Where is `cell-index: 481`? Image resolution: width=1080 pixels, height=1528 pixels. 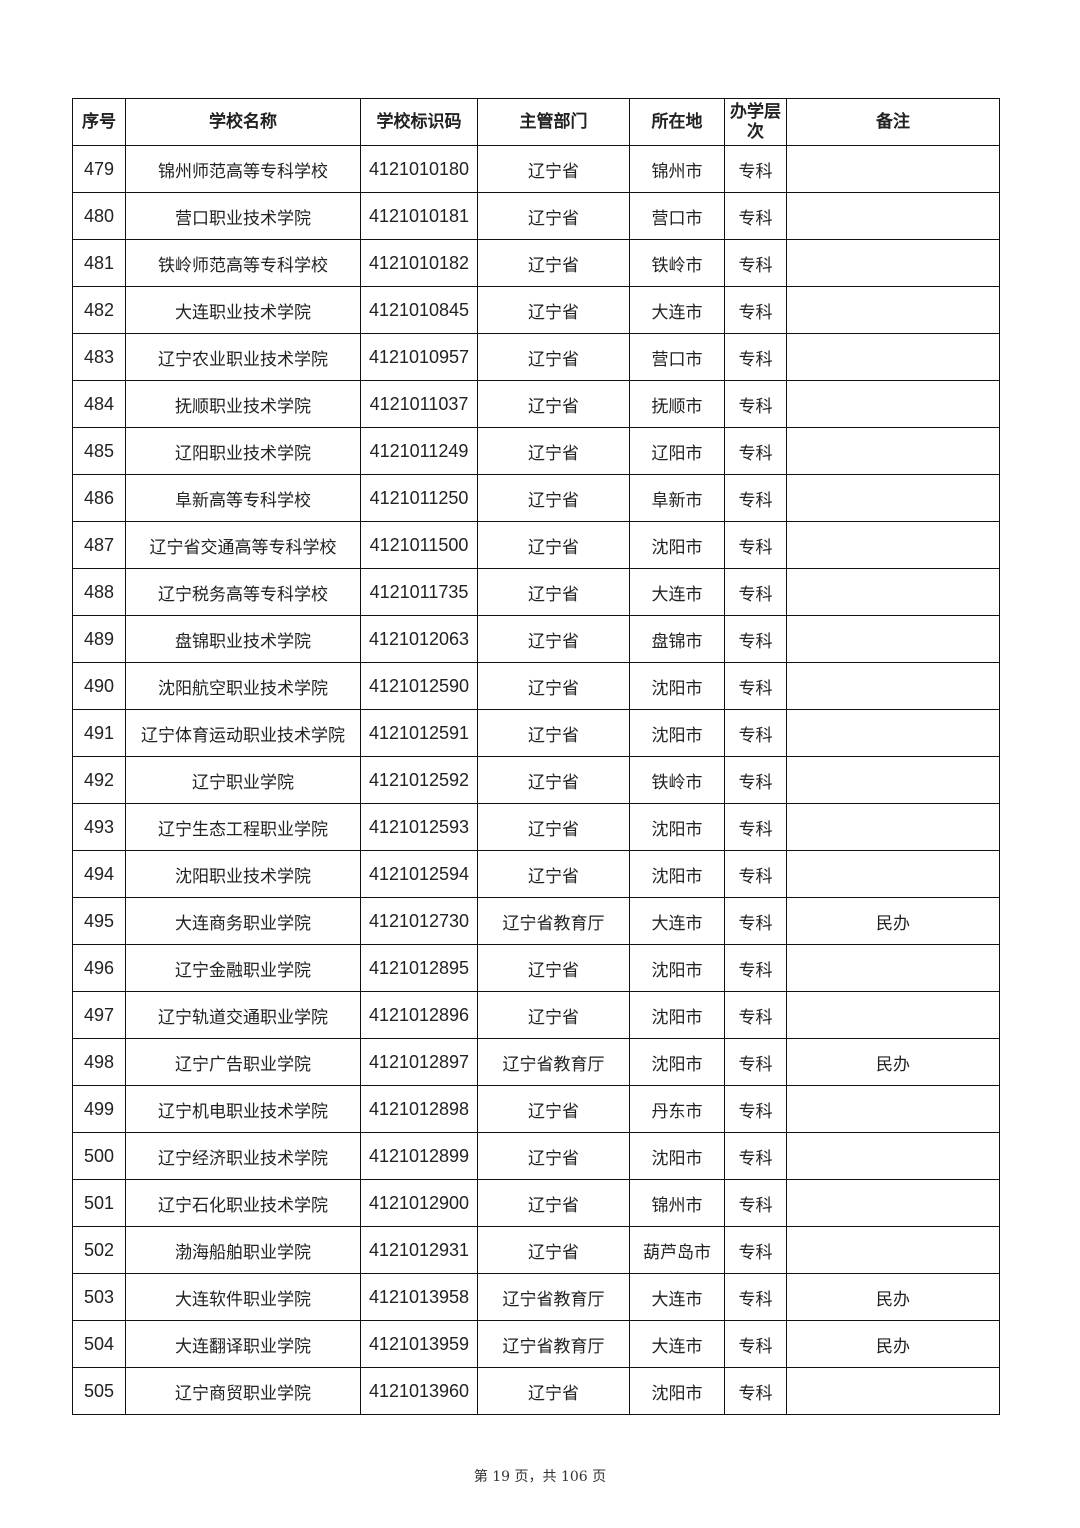 cell-index: 481 is located at coordinates (99, 263).